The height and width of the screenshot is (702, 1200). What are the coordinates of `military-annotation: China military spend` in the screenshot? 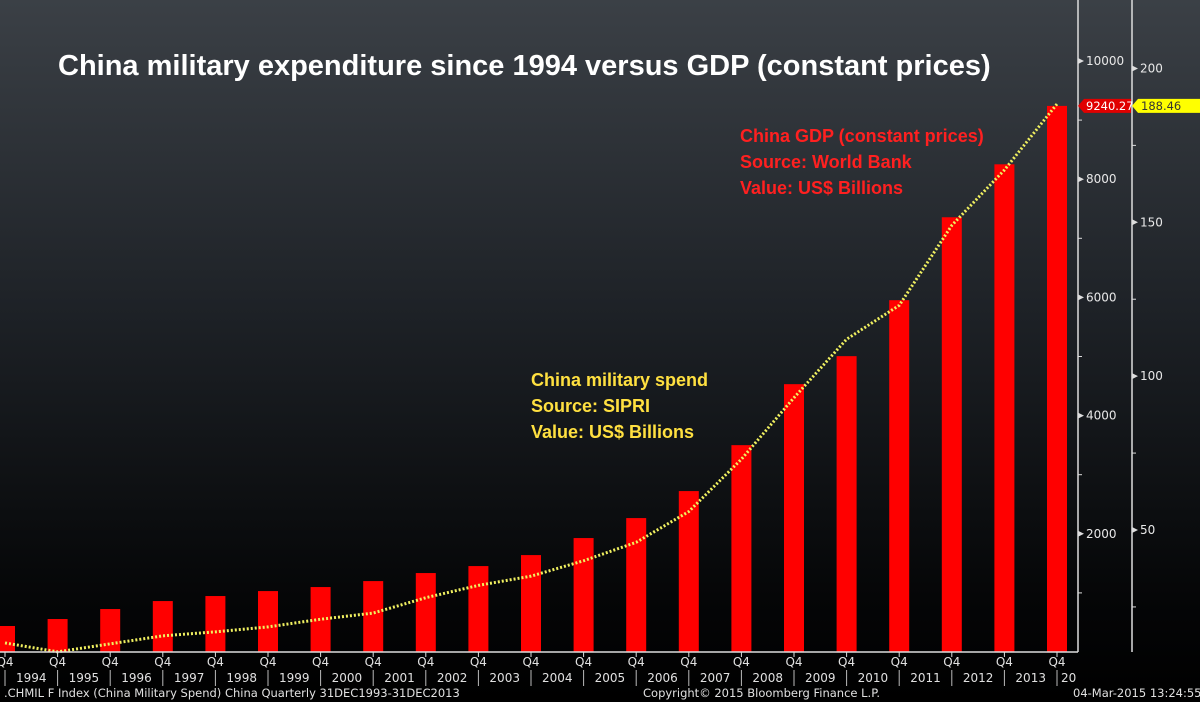 It's located at (619, 380).